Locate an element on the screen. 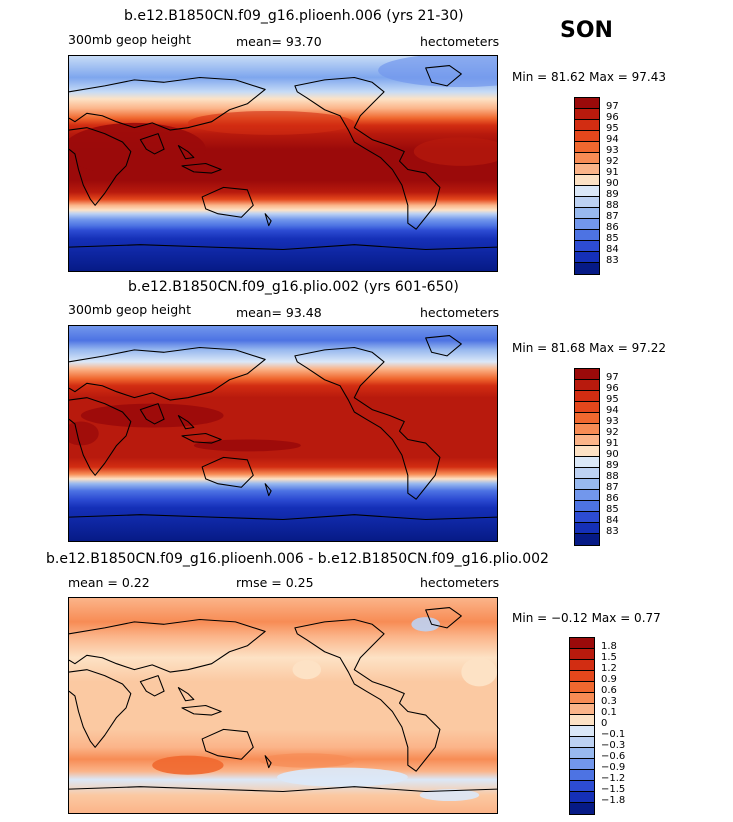  panel-2-min-max: Min = 81.68 Max = 97.22 is located at coordinates (589, 348).